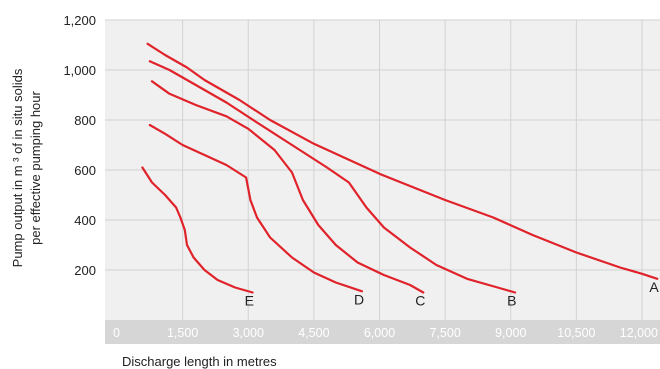  What do you see at coordinates (85, 220) in the screenshot?
I see `y-tick-label: 400` at bounding box center [85, 220].